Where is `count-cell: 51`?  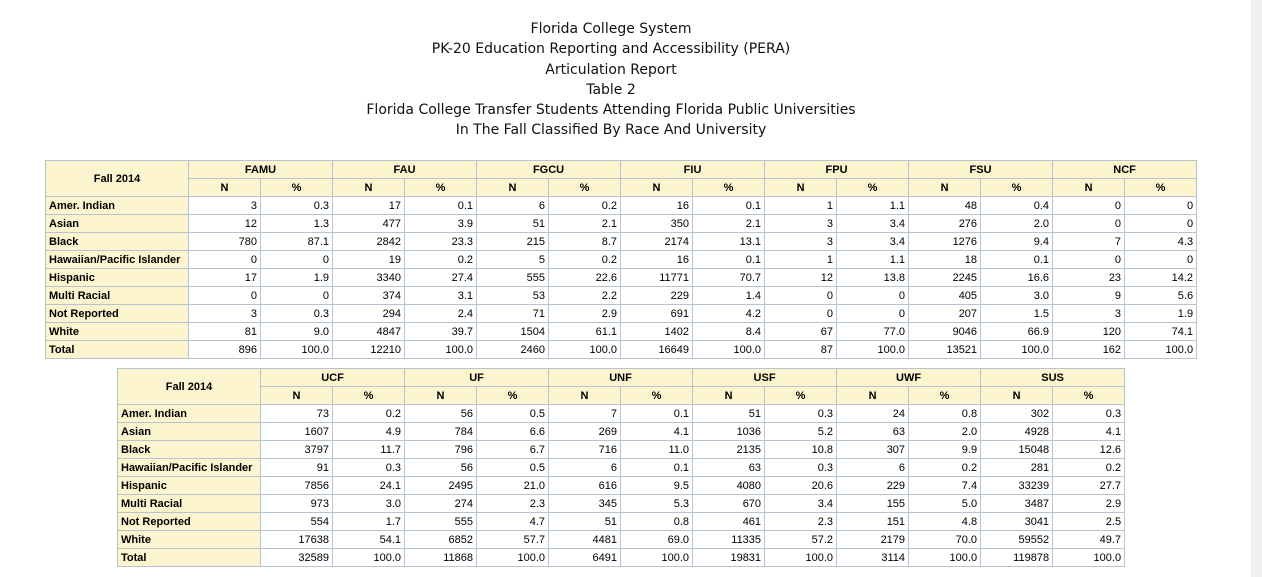
count-cell: 51 is located at coordinates (513, 223).